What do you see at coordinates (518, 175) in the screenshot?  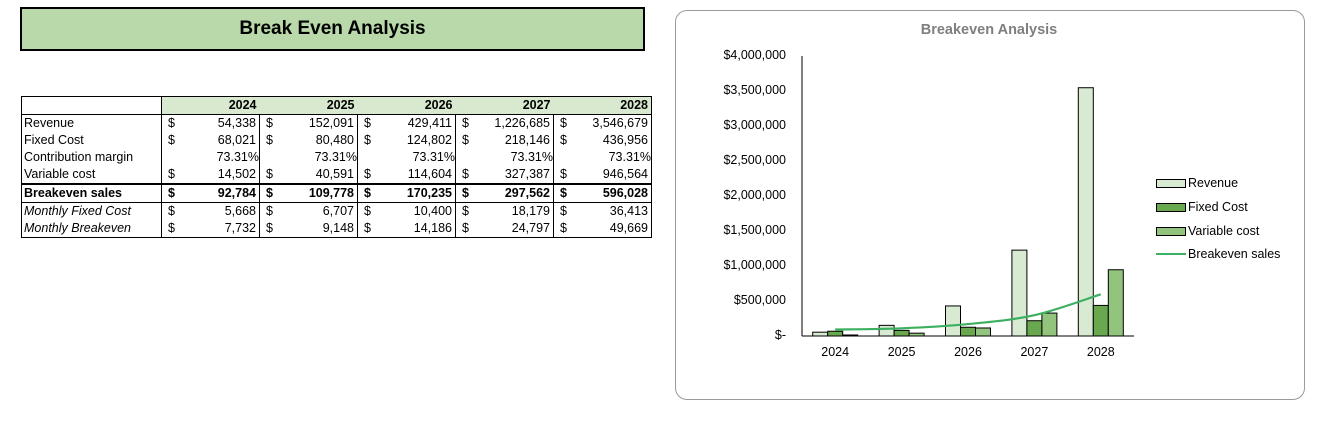 I see `cell-value: 327,387` at bounding box center [518, 175].